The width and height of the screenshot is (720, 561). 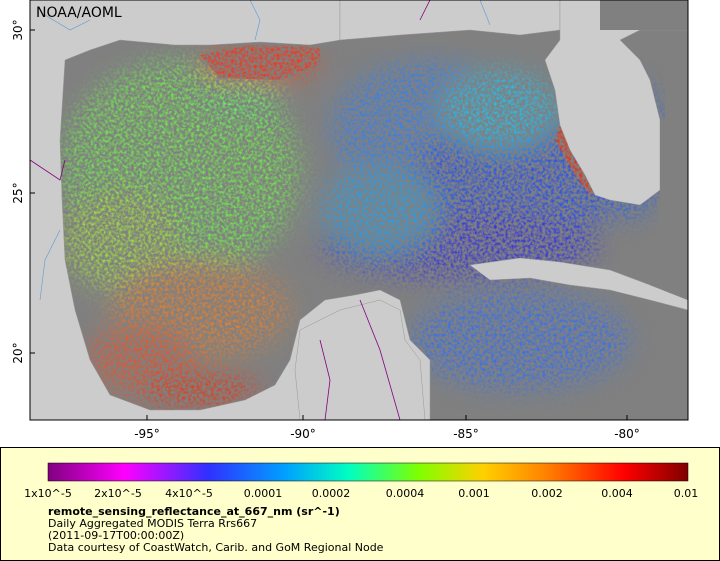 What do you see at coordinates (627, 434) in the screenshot?
I see `lon-label: -80°` at bounding box center [627, 434].